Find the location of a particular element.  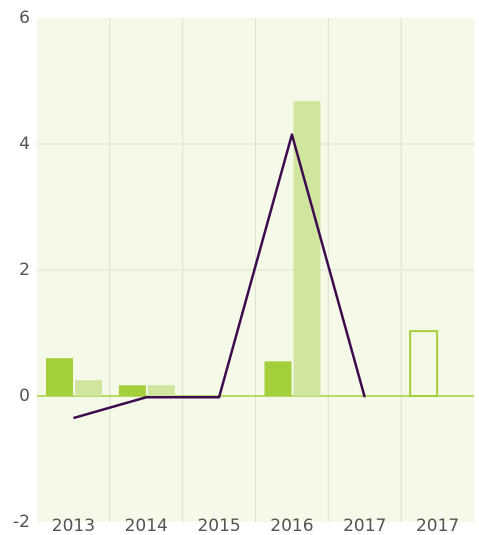

x-tick-label: 2014 is located at coordinates (146, 525).